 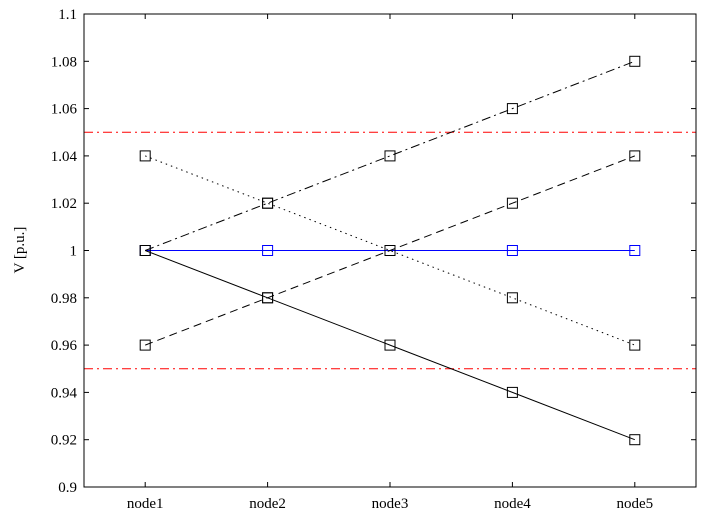 I want to click on y-tick-label: 0.9, so click(x=67, y=488).